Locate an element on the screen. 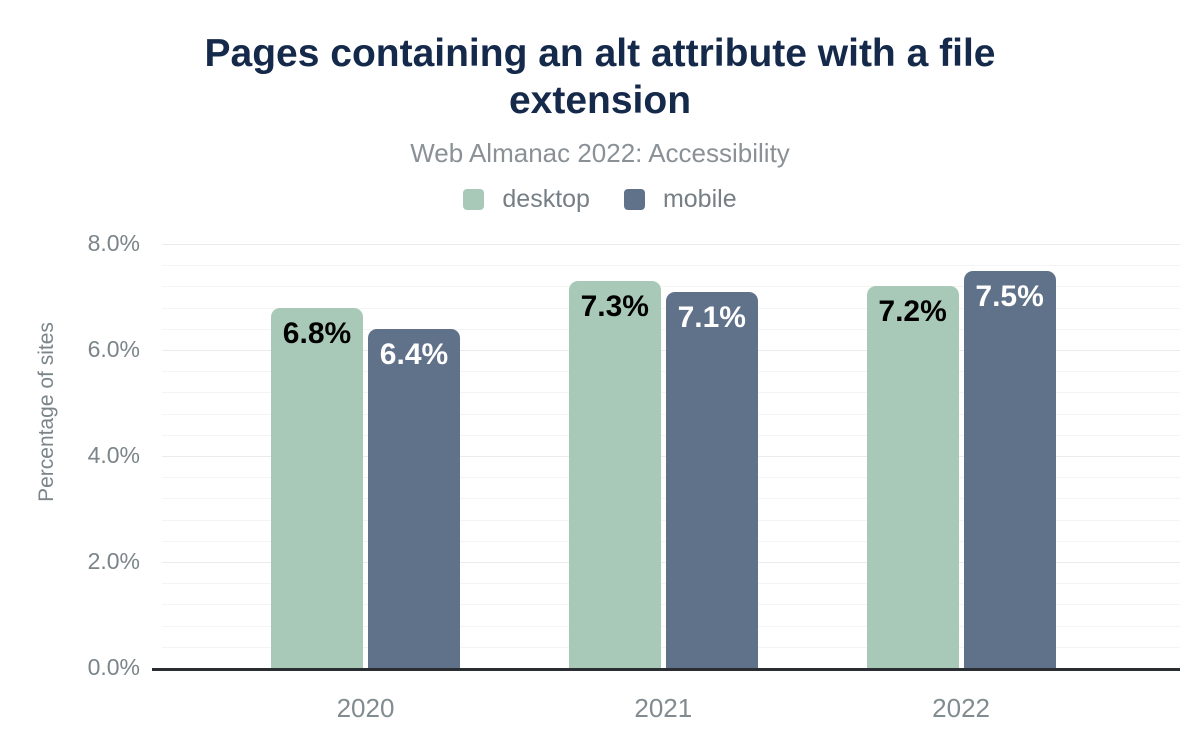  bar-value-label: 7.3% is located at coordinates (614, 307).